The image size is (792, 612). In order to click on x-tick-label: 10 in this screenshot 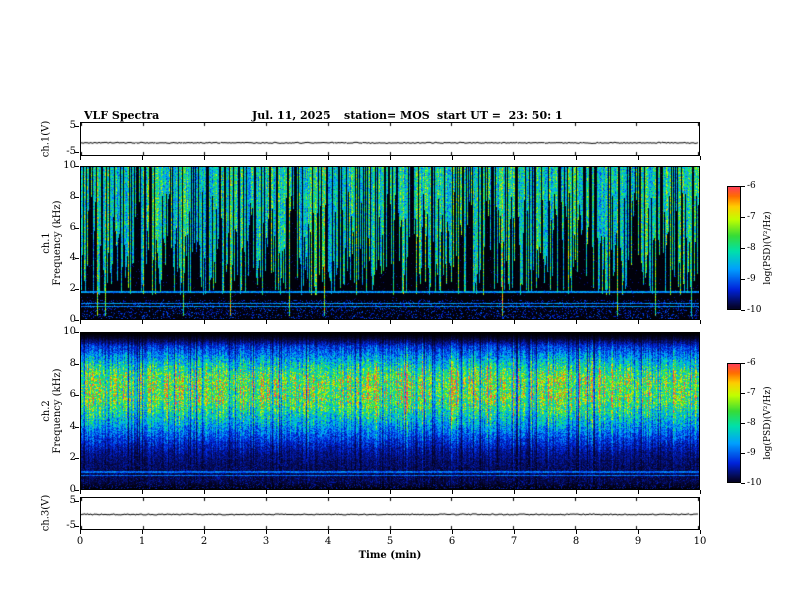, I will do `click(700, 541)`.